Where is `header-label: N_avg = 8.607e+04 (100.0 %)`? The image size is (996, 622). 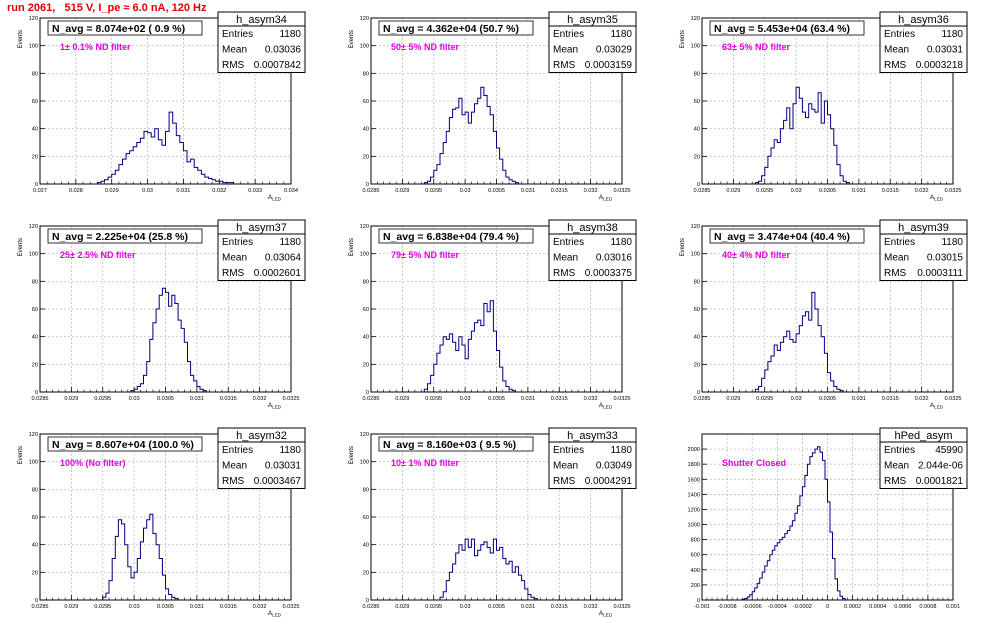 header-label: N_avg = 8.607e+04 (100.0 %) is located at coordinates (123, 445).